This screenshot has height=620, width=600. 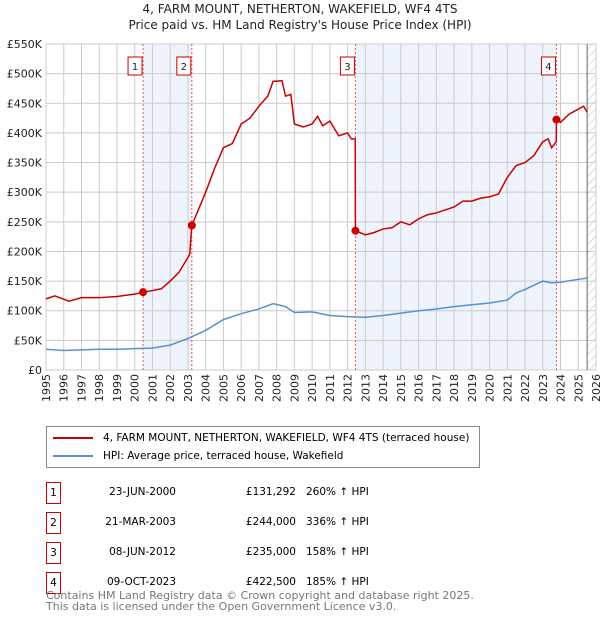 I want to click on sale-date: 21-MAR-2003, so click(x=140, y=522).